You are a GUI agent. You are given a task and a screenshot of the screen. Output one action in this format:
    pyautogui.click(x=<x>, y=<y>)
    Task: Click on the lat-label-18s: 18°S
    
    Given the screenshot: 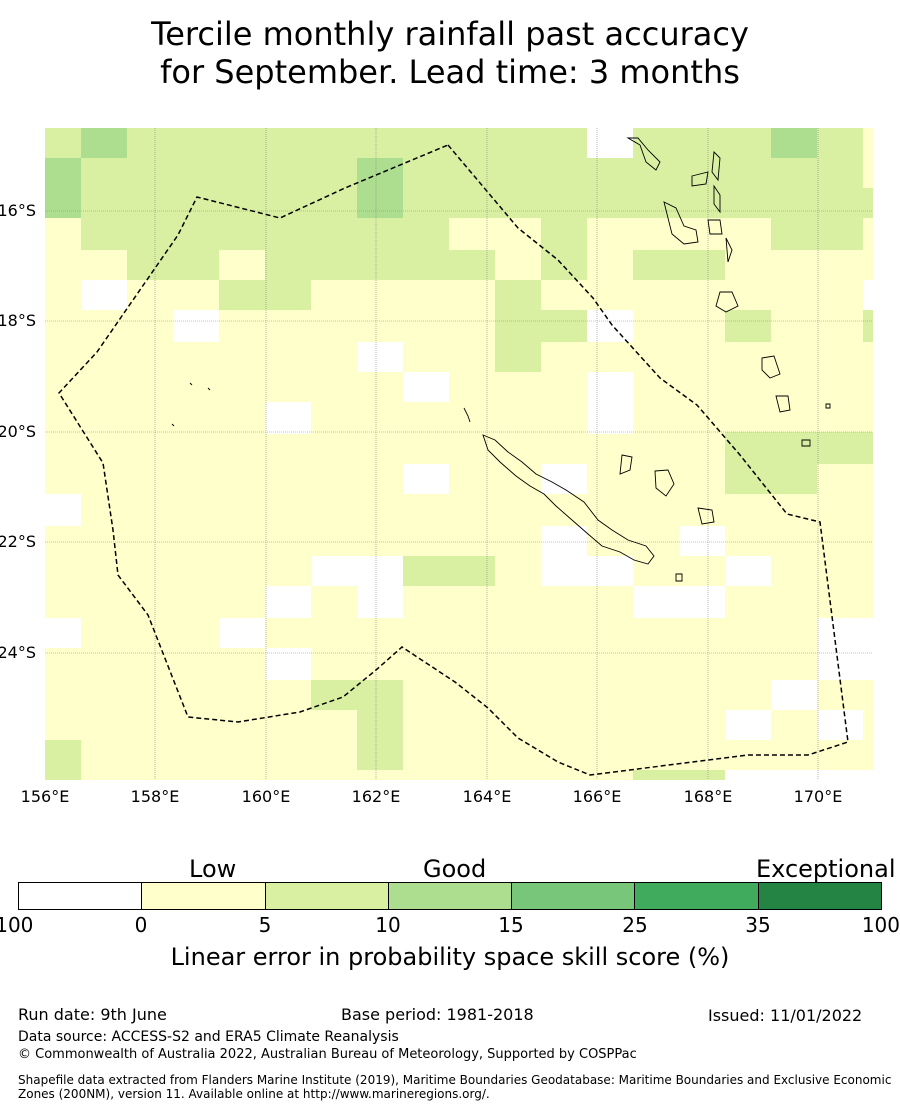 What is the action you would take?
    pyautogui.click(x=18, y=320)
    